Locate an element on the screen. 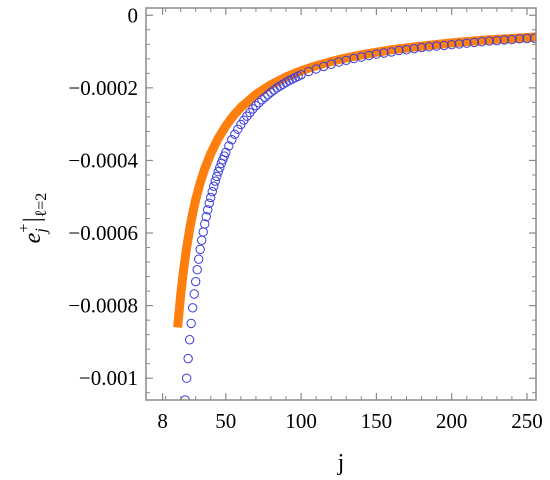 Image resolution: width=550 pixels, height=480 pixels. x-axis-title: j is located at coordinates (341, 463).